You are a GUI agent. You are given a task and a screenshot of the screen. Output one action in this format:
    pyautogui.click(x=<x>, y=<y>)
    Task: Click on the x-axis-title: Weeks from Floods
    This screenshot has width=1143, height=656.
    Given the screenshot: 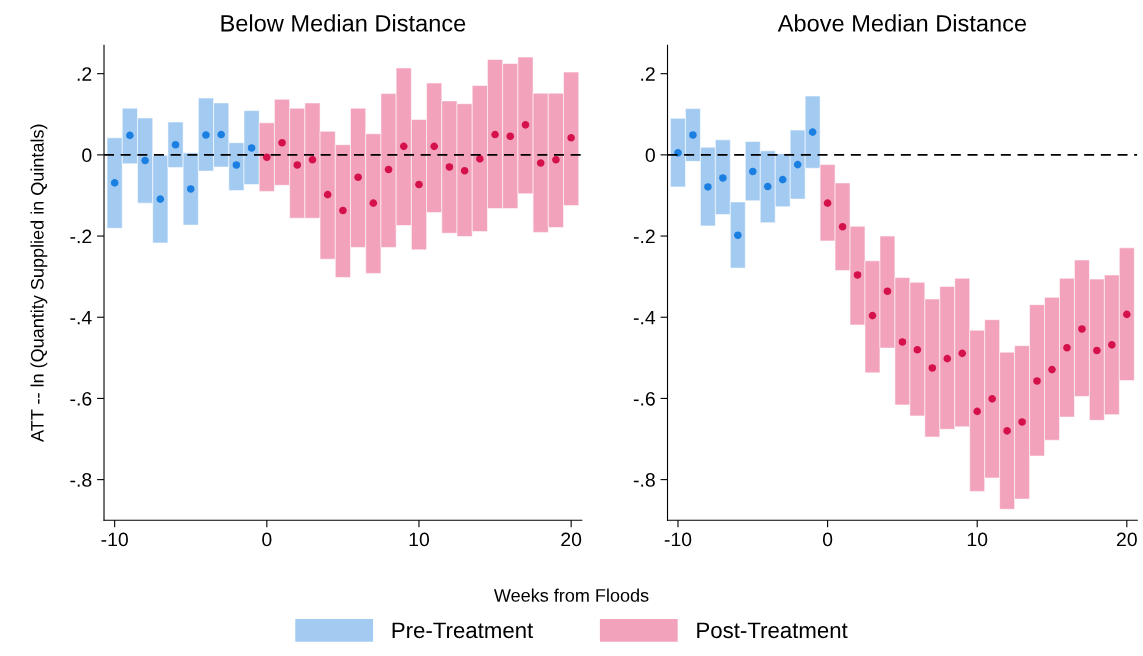 What is the action you would take?
    pyautogui.click(x=571, y=595)
    